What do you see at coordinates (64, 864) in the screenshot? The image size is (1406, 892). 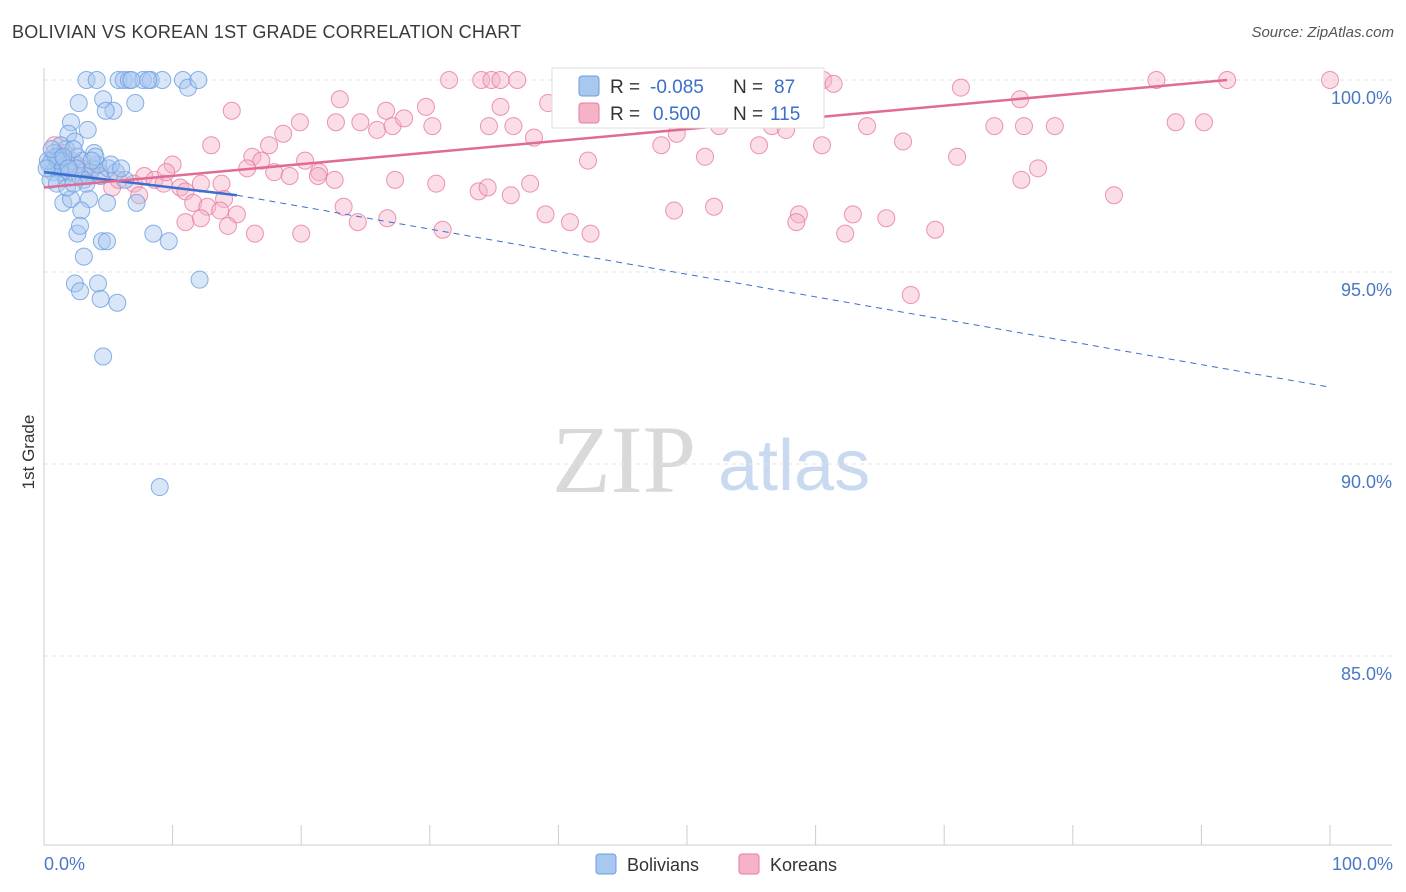 I see `x-tick-label: 0.0%` at bounding box center [64, 864].